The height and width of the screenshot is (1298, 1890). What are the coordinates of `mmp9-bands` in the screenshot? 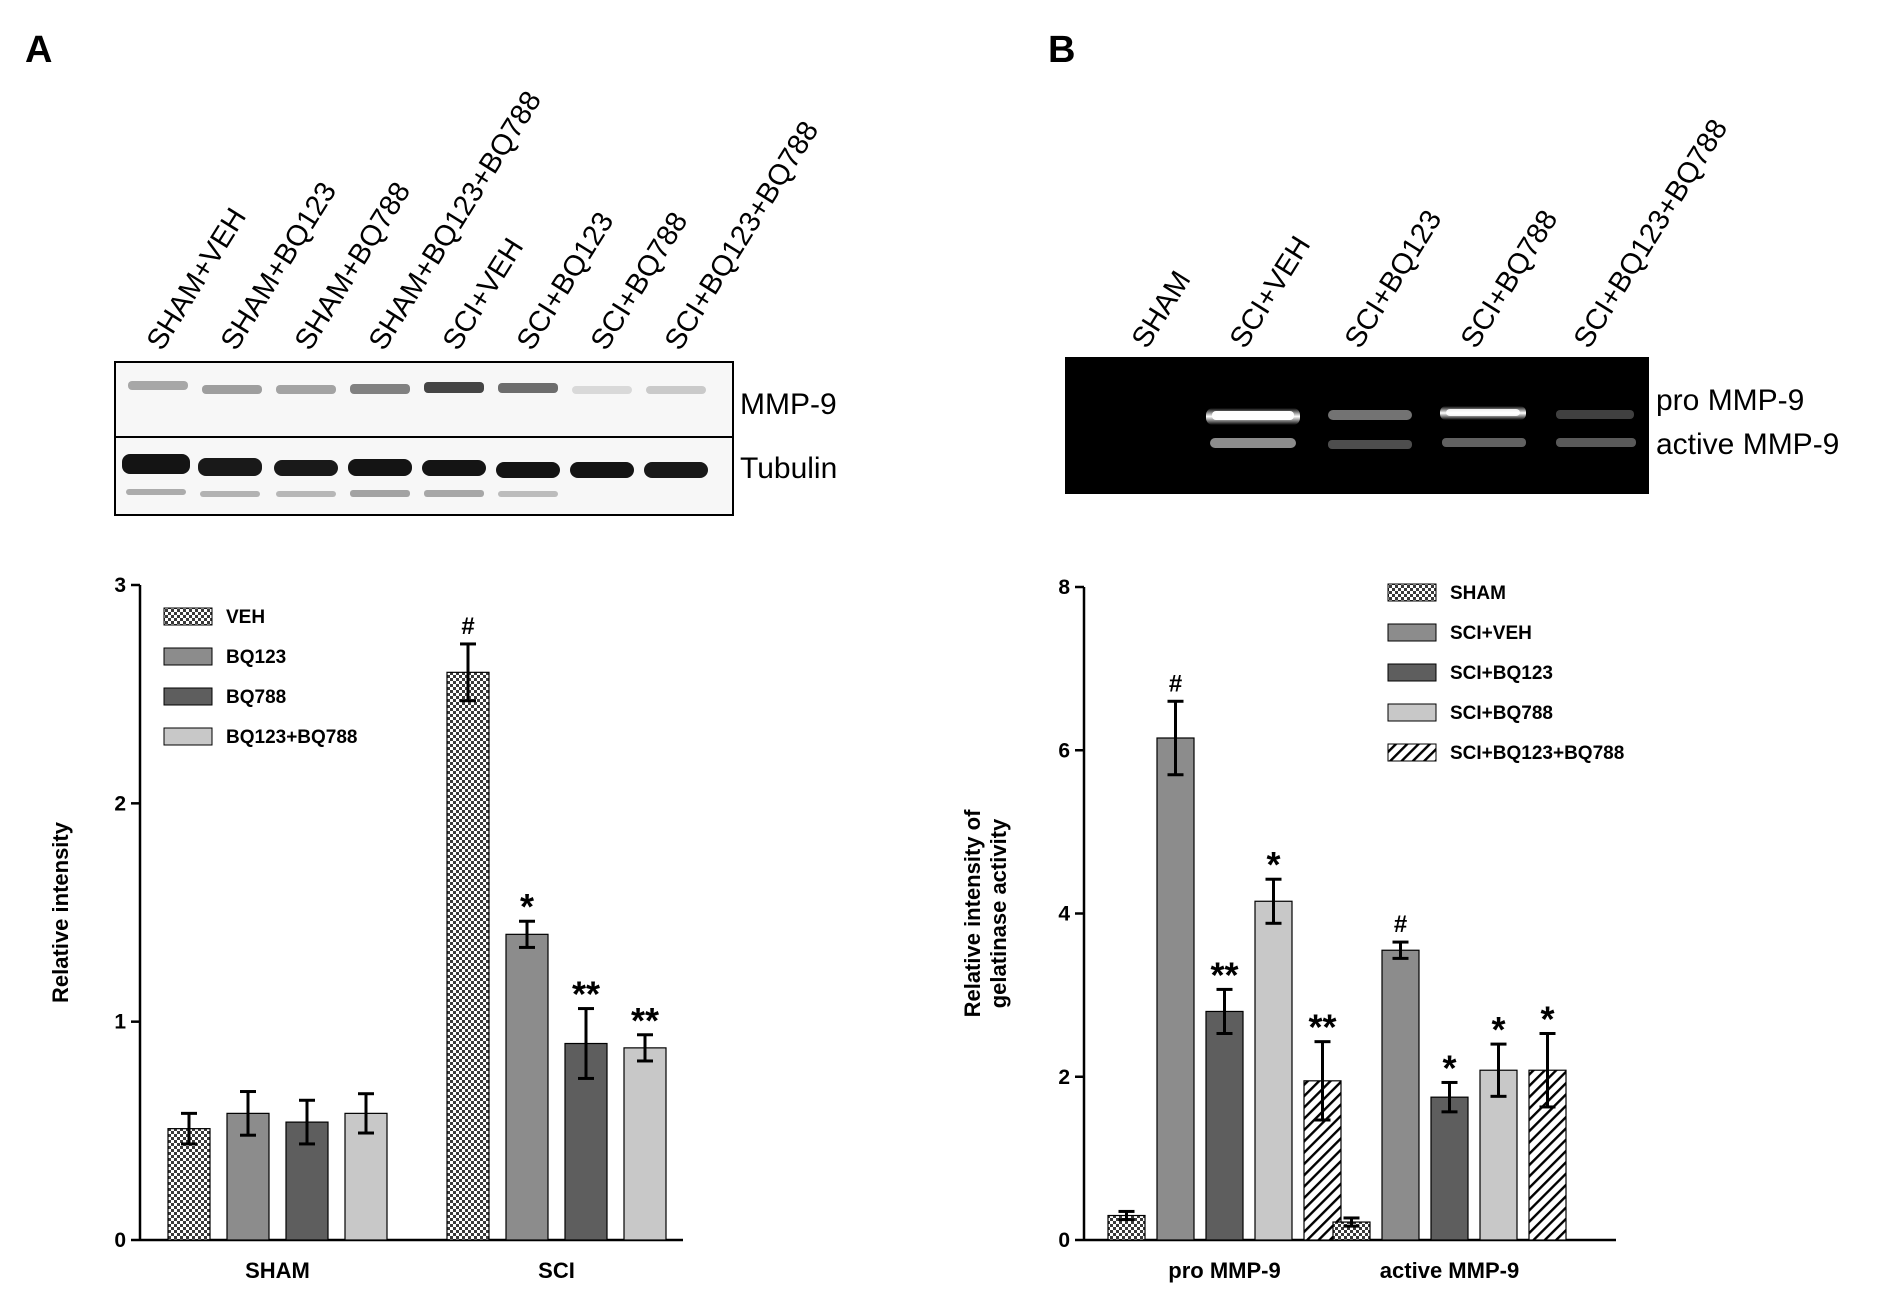 It's located at (417, 387).